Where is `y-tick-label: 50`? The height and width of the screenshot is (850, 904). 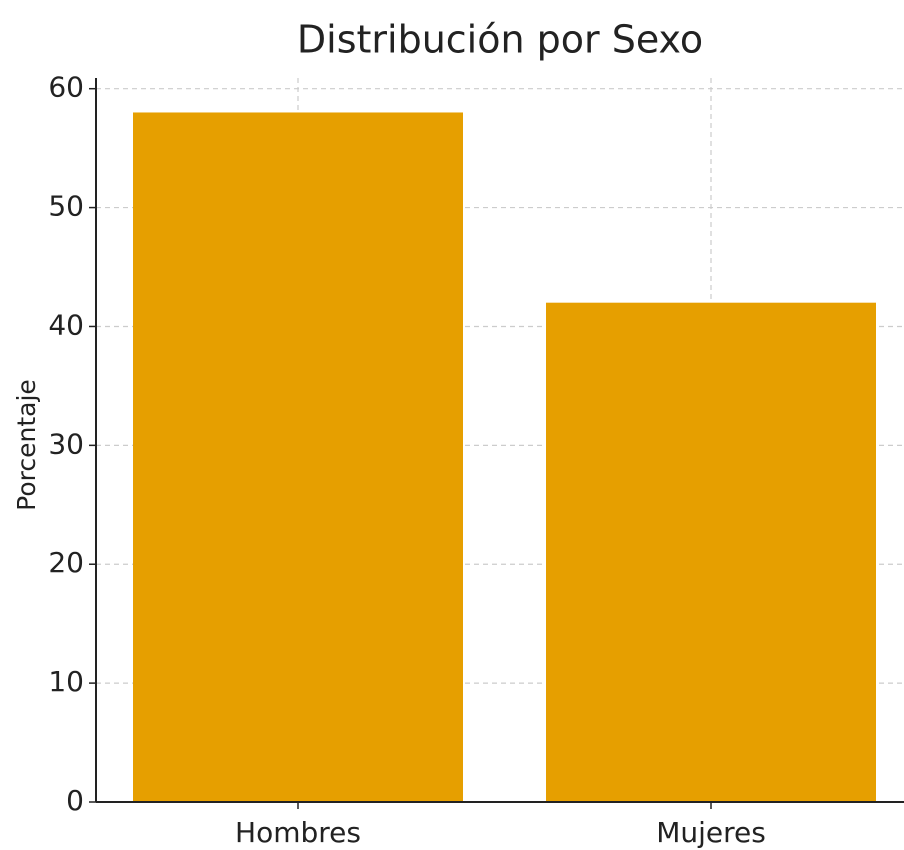
y-tick-label: 50 is located at coordinates (66, 206).